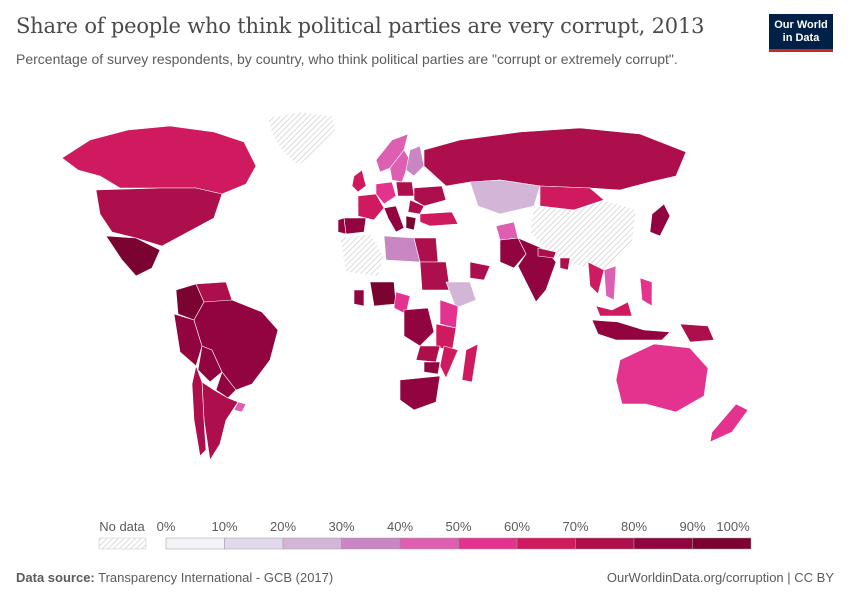 Image resolution: width=850 pixels, height=600 pixels. Describe the element at coordinates (419, 327) in the screenshot. I see `country-dr-congo` at that location.